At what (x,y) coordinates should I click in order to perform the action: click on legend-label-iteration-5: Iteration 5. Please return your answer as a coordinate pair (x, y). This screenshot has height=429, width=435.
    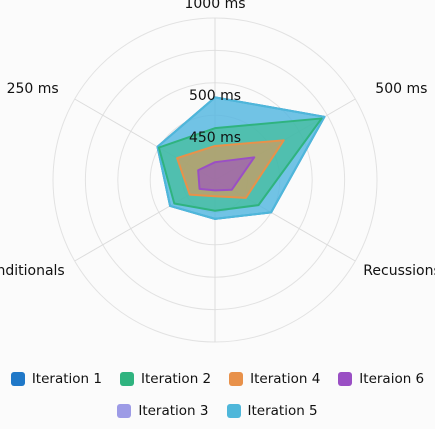
    Looking at the image, I should click on (282, 411).